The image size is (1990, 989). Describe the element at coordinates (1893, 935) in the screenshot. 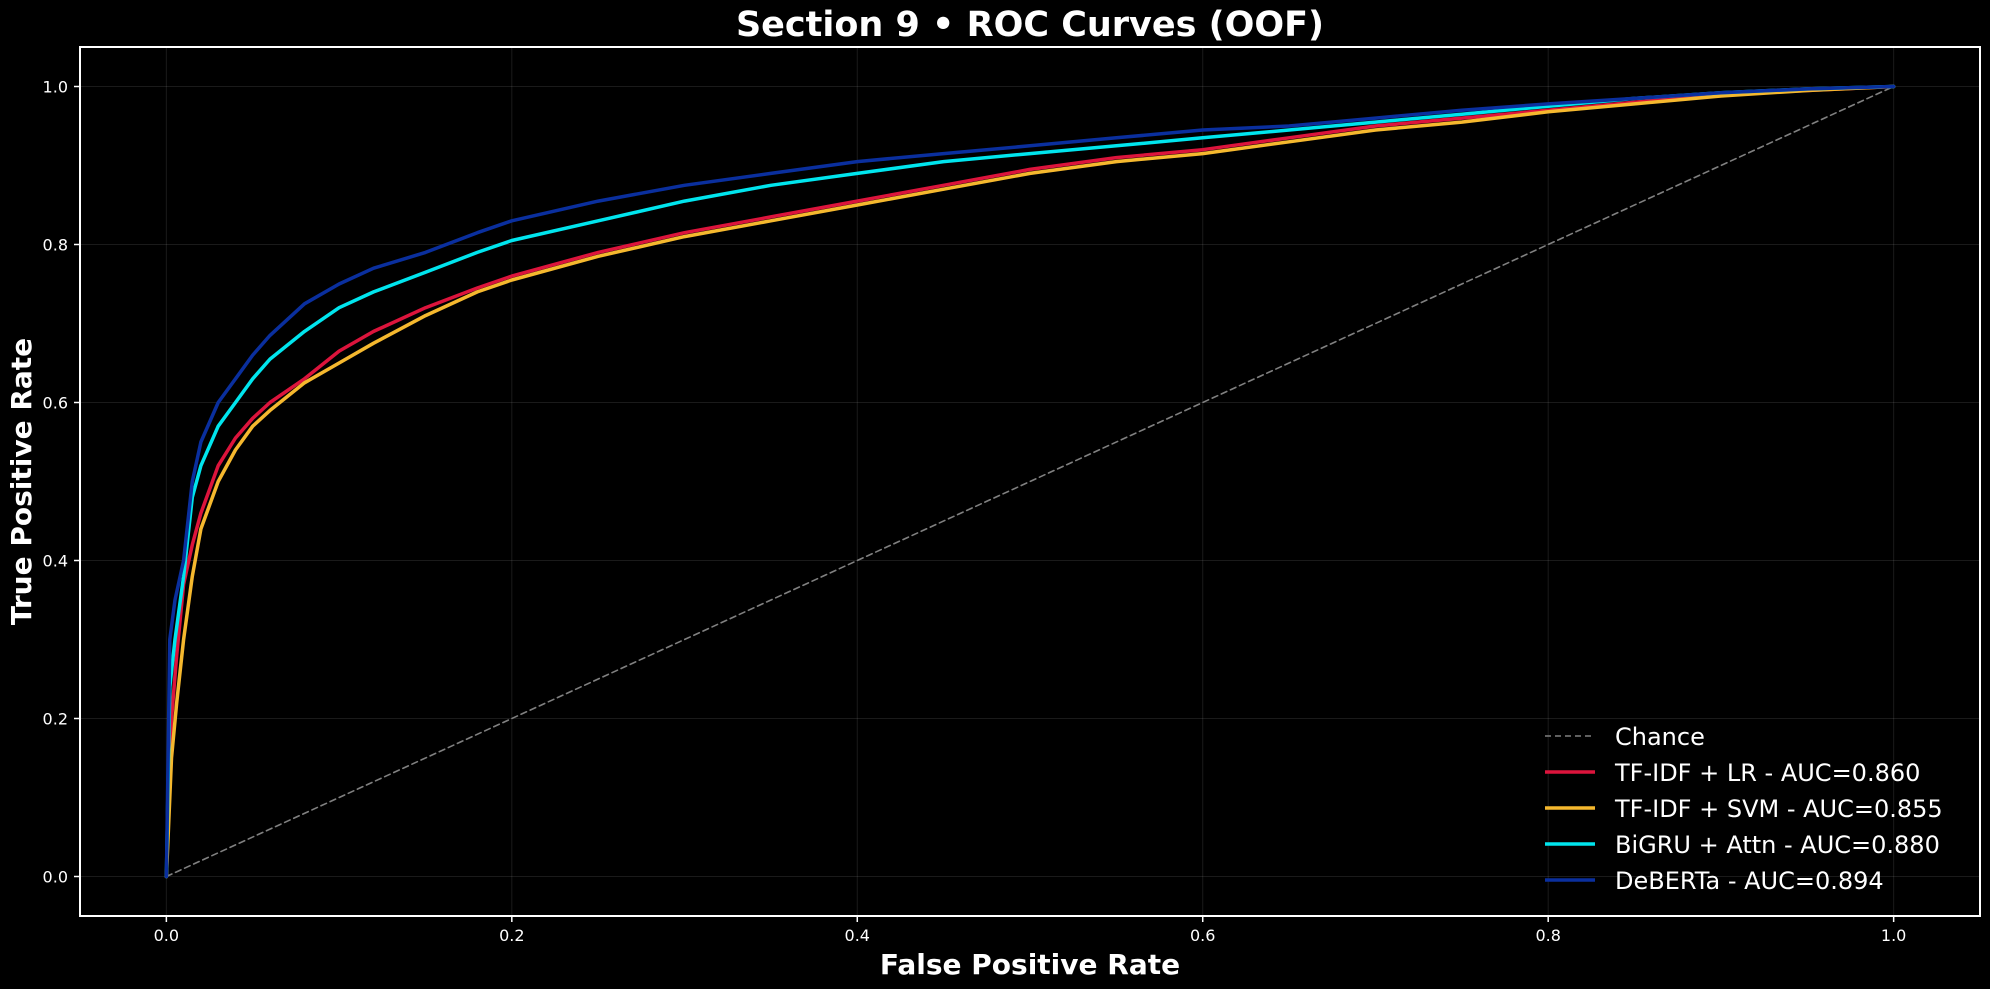

I see `x-tick-label: 1.0` at that location.